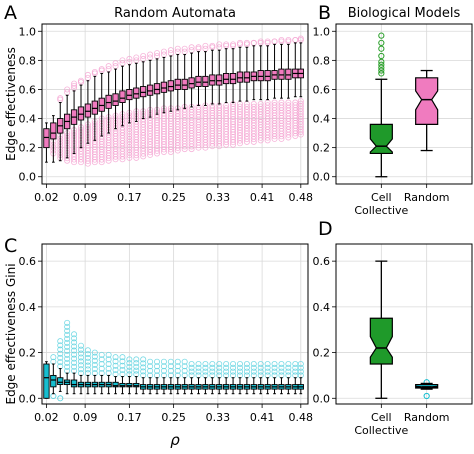 The height and width of the screenshot is (454, 474). Describe the element at coordinates (10, 246) in the screenshot. I see `panel-letter-c: C` at that location.